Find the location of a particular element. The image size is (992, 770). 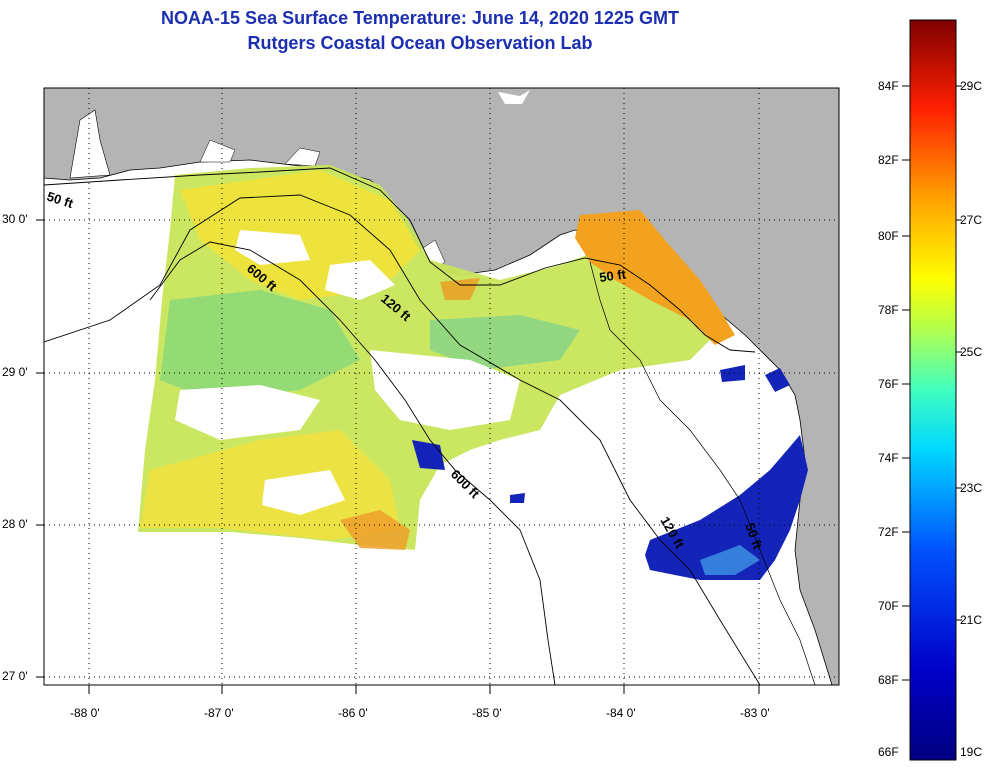

cold-patch is located at coordinates (726, 507).